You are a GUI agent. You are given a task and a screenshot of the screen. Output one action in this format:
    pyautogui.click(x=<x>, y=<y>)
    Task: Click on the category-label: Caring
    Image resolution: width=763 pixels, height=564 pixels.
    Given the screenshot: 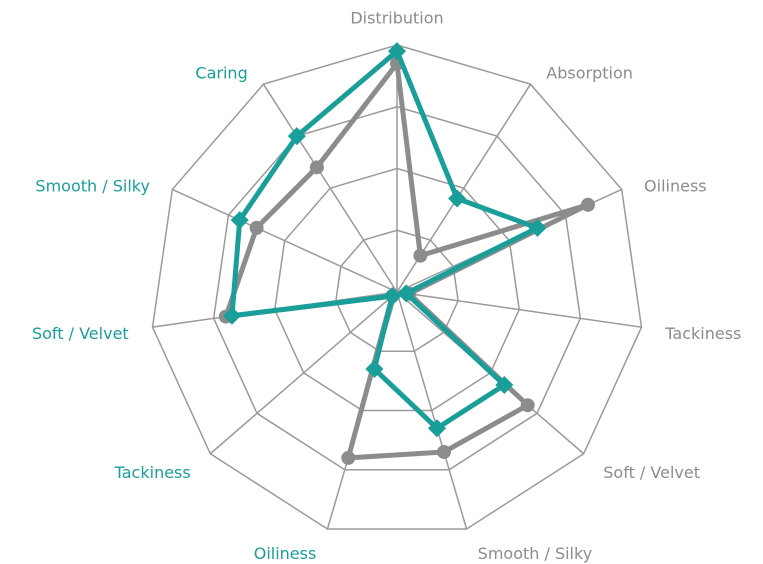 What is the action you would take?
    pyautogui.click(x=221, y=73)
    